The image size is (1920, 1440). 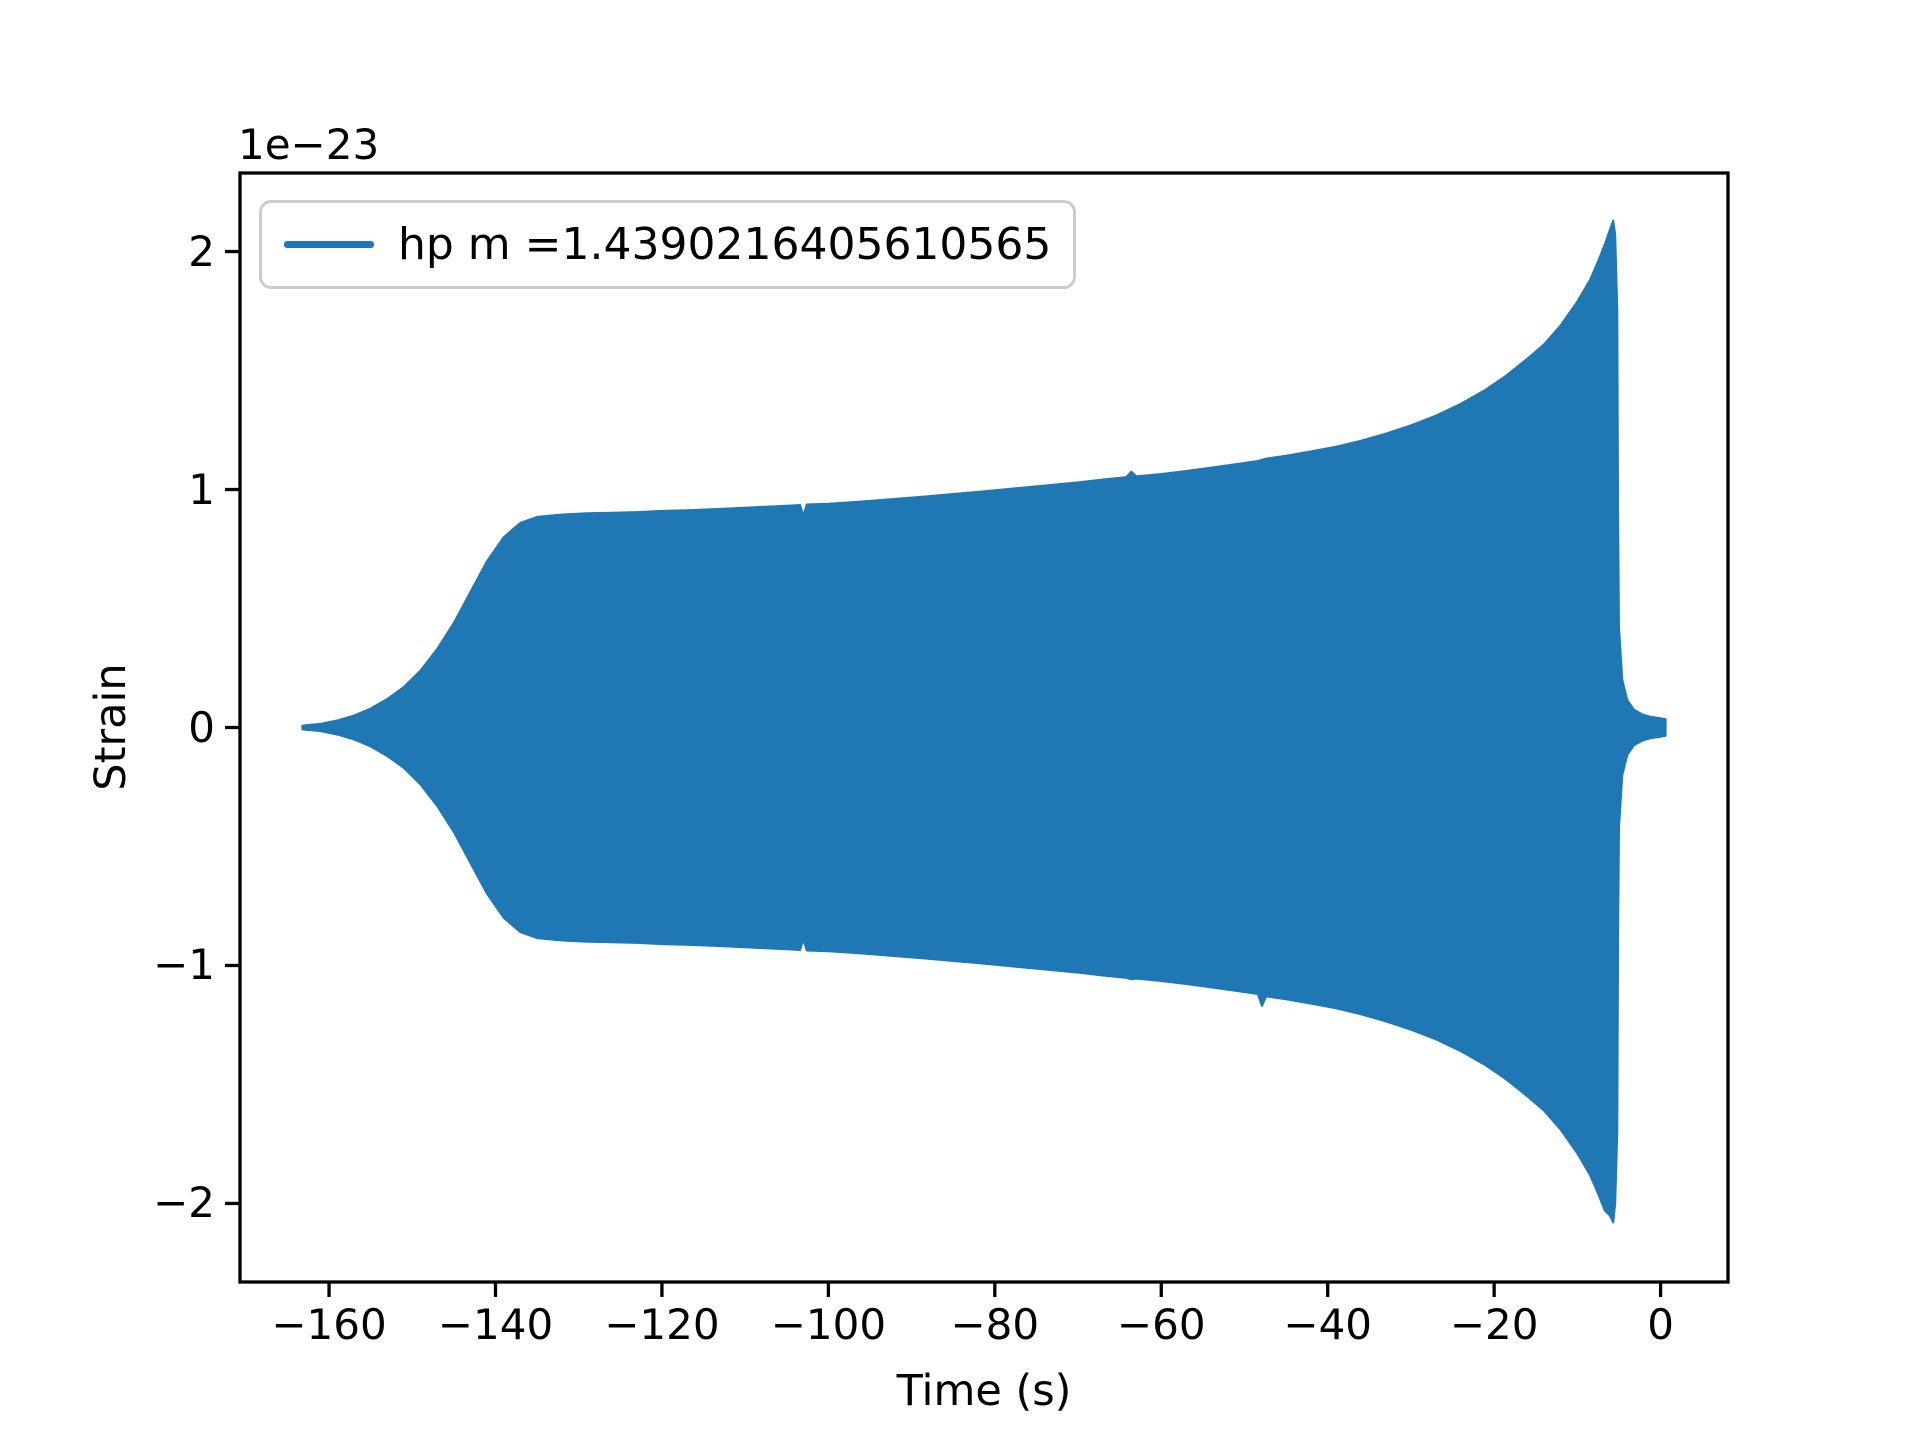 What do you see at coordinates (995, 1324) in the screenshot?
I see `x-tick-label: −80` at bounding box center [995, 1324].